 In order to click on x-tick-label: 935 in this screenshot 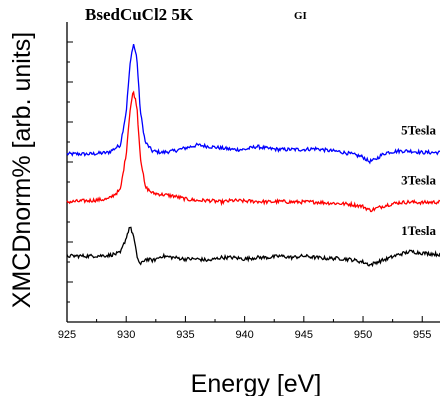, I will do `click(185, 335)`.